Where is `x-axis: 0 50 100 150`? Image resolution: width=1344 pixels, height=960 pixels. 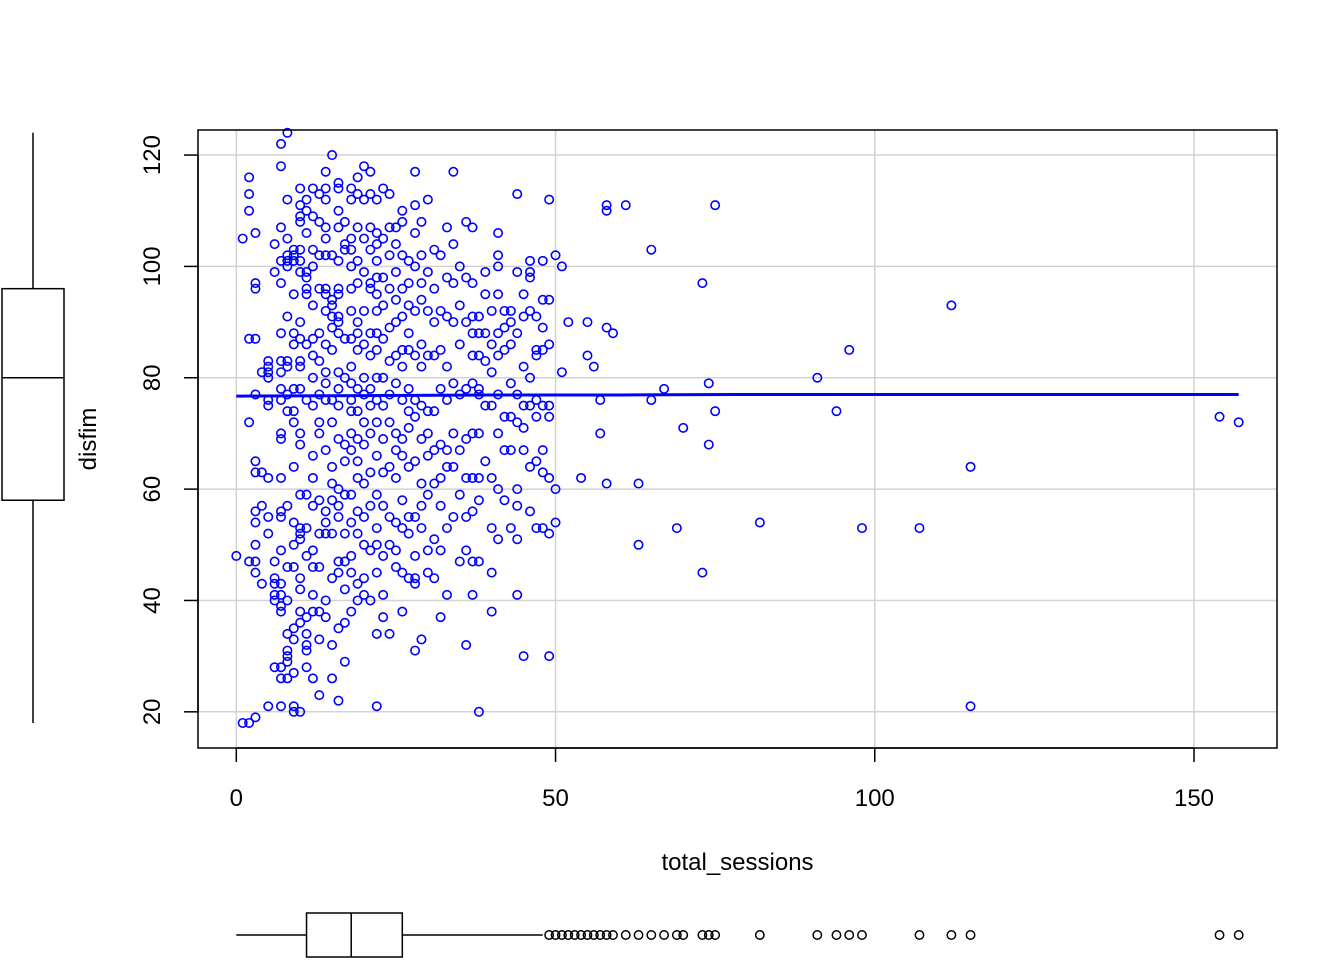 x-axis: 0 50 100 150 is located at coordinates (722, 779).